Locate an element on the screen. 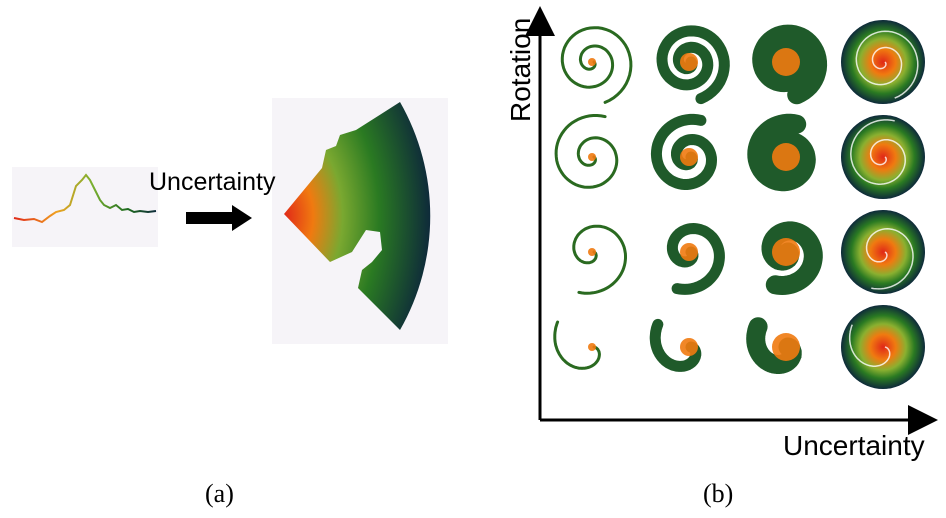 Image resolution: width=946 pixels, height=518 pixels. fan-plot is located at coordinates (357, 216).